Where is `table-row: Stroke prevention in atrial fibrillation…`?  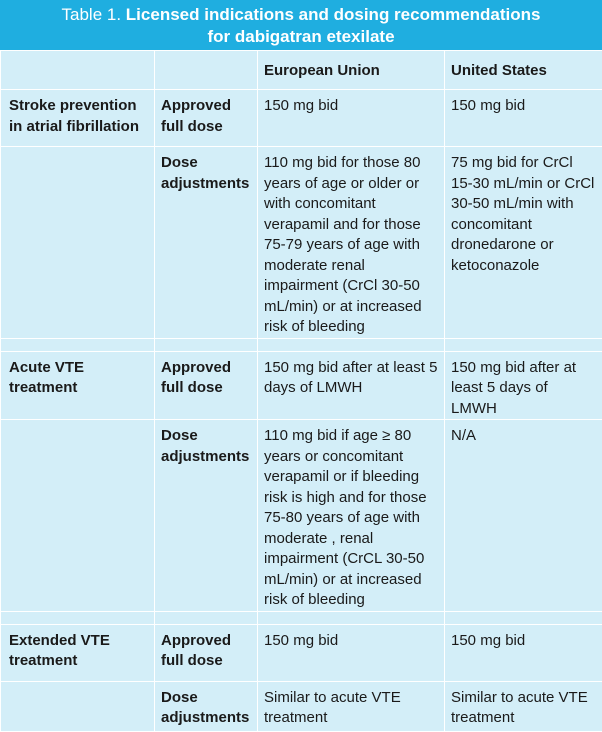
table-row: Stroke prevention in atrial fibrillation… is located at coordinates (301, 118).